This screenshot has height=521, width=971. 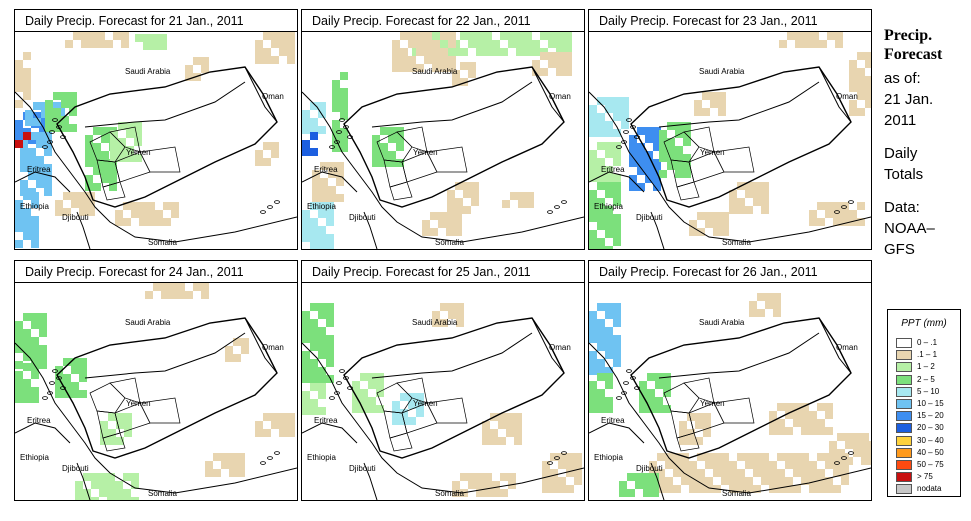 I want to click on map-label-oman: Oman, so click(x=273, y=347).